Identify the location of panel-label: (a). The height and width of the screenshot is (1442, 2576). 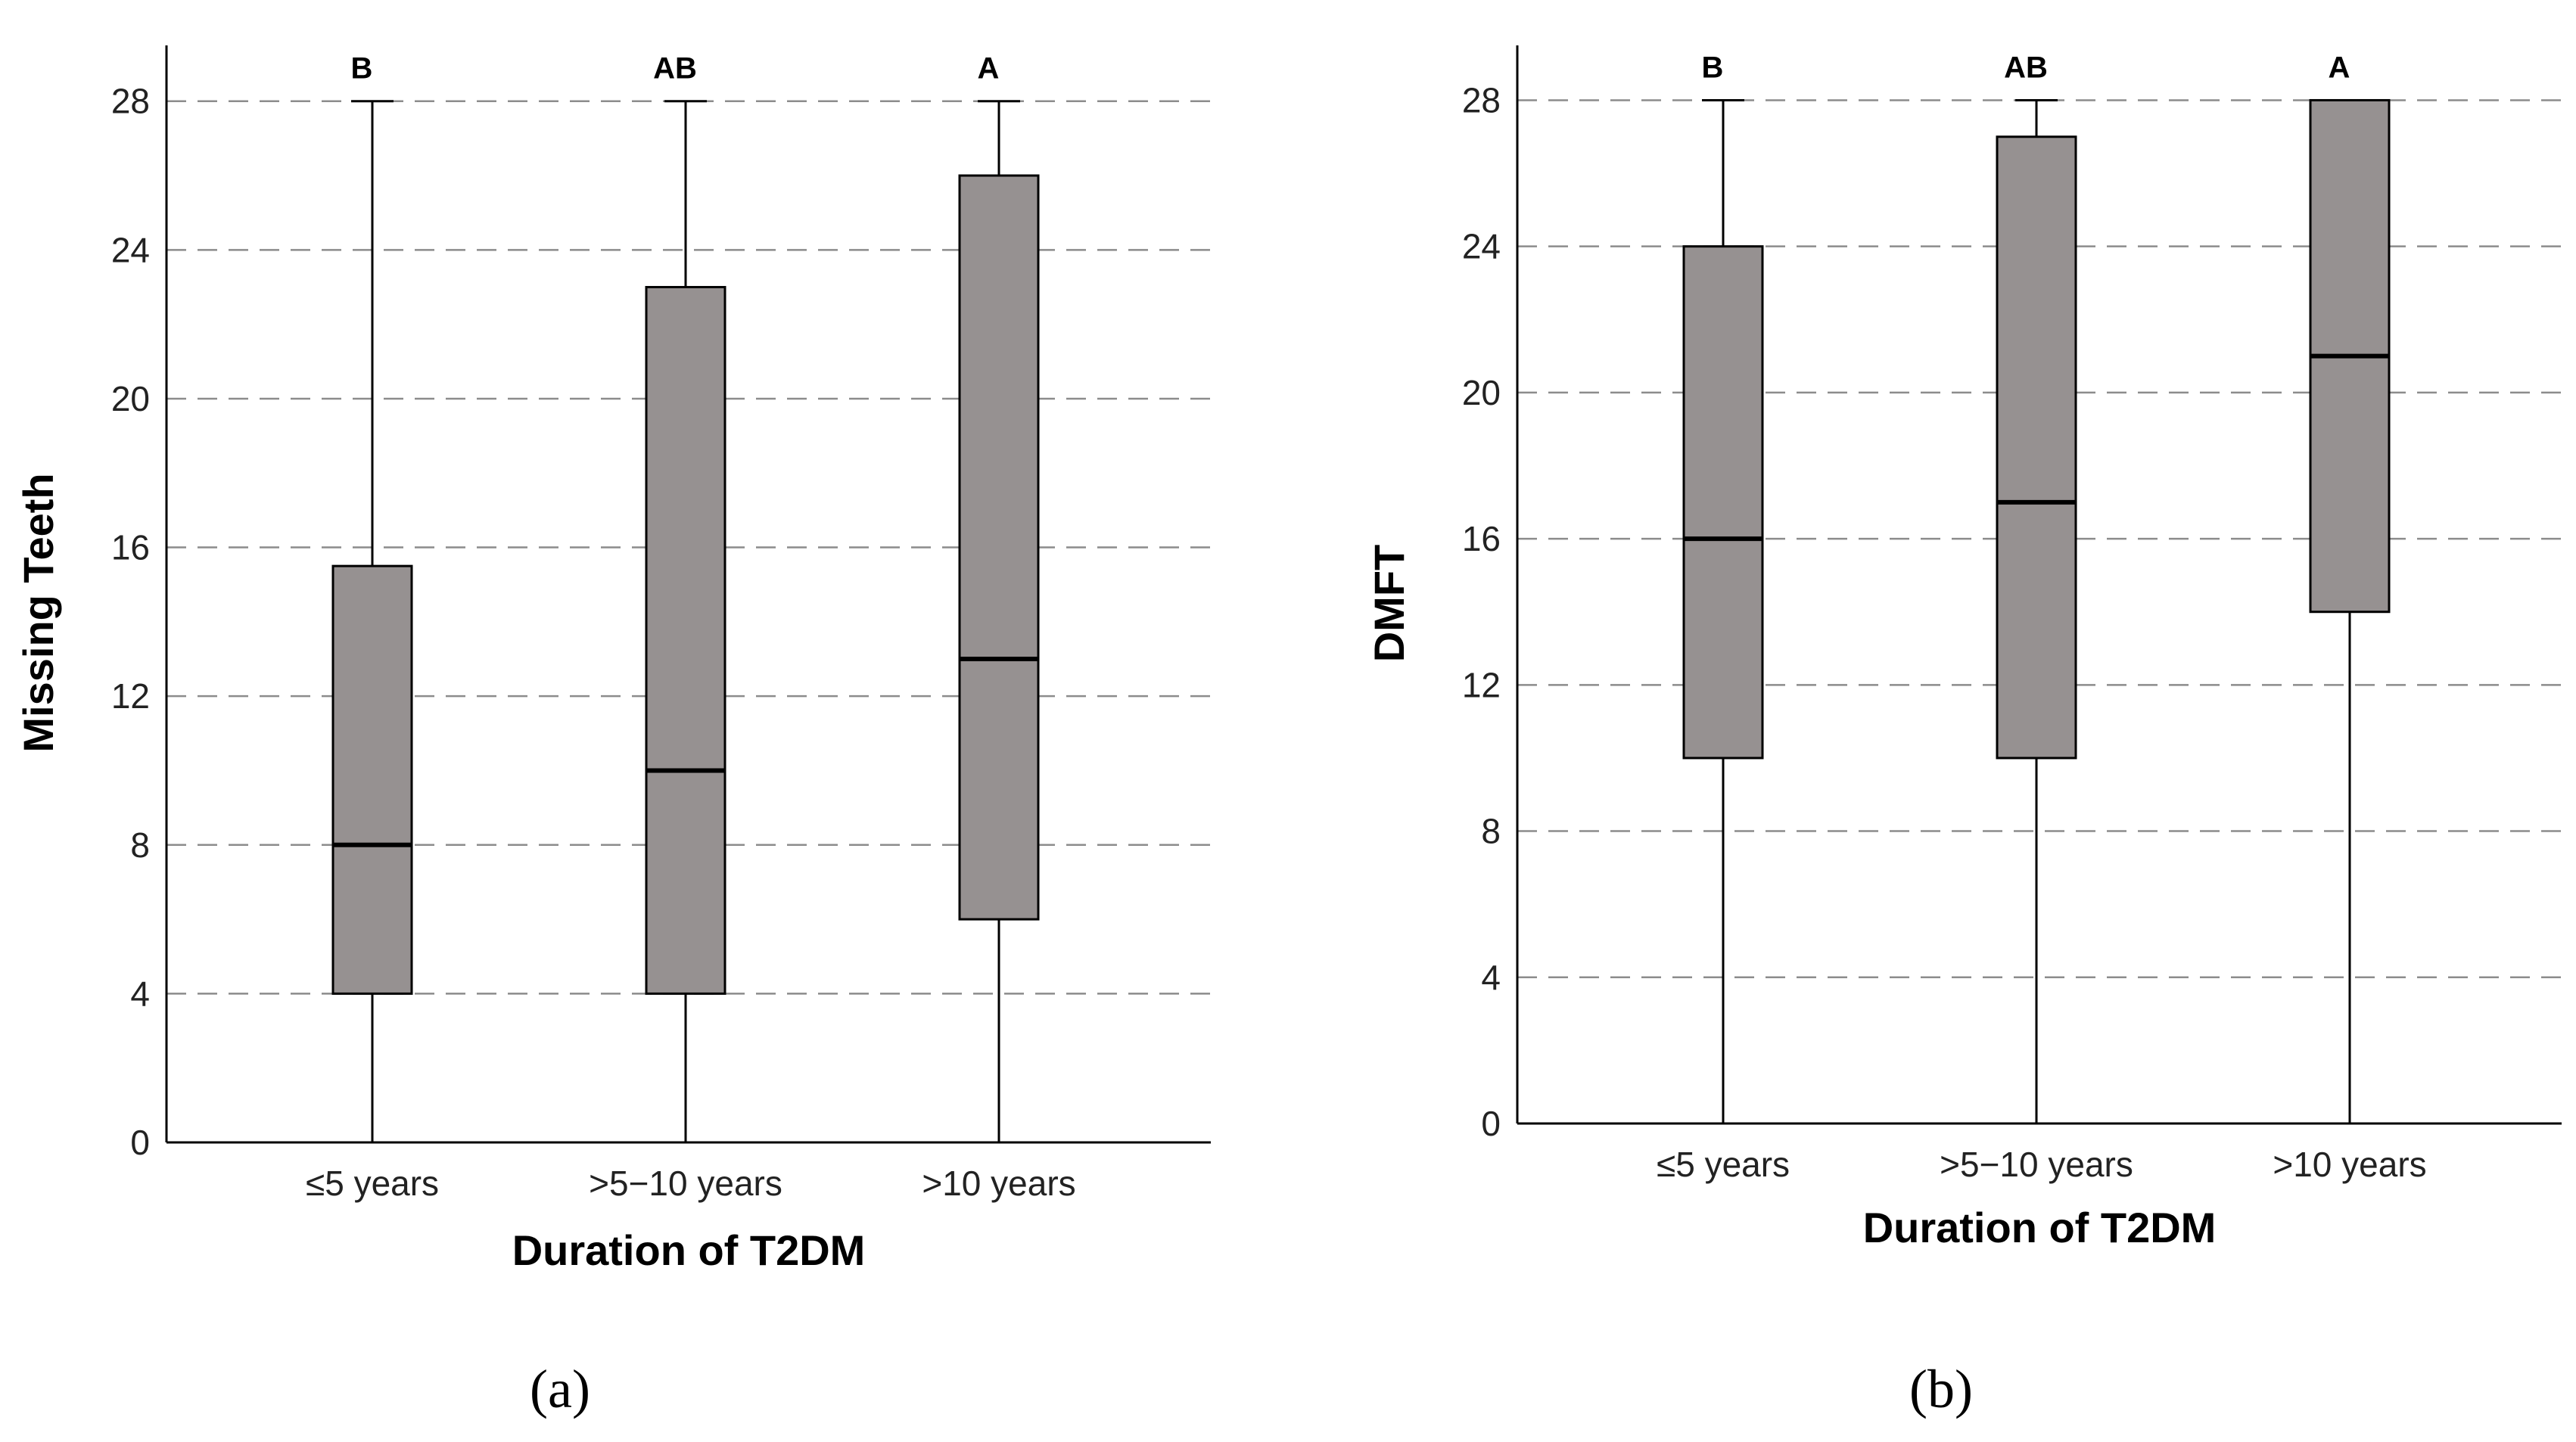
(560, 1389).